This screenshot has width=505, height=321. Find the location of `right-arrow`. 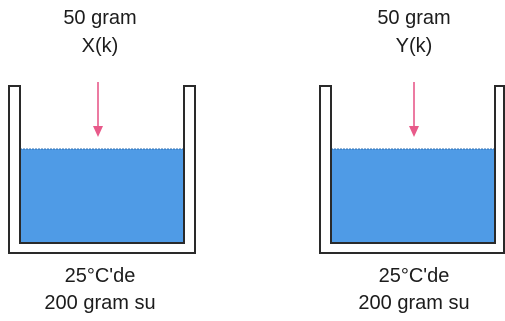

right-arrow is located at coordinates (414, 109).